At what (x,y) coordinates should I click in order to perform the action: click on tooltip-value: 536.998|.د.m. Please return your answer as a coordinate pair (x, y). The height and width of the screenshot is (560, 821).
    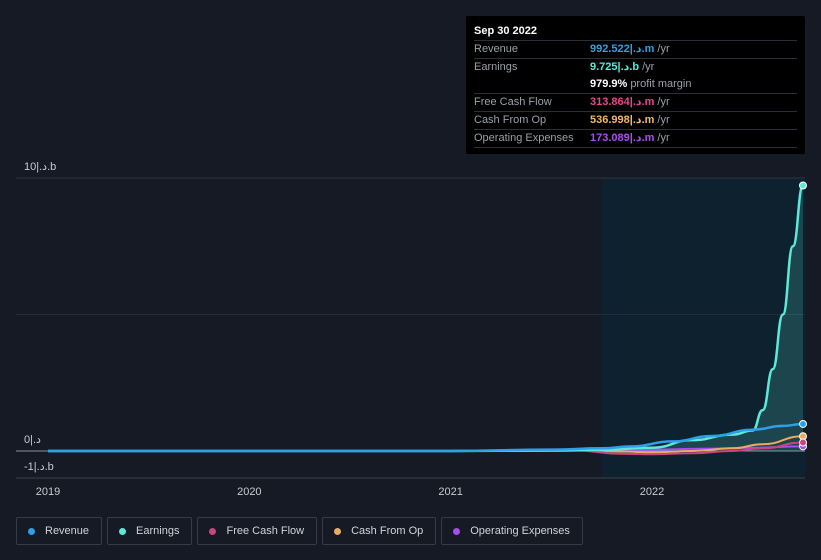
    Looking at the image, I should click on (622, 120).